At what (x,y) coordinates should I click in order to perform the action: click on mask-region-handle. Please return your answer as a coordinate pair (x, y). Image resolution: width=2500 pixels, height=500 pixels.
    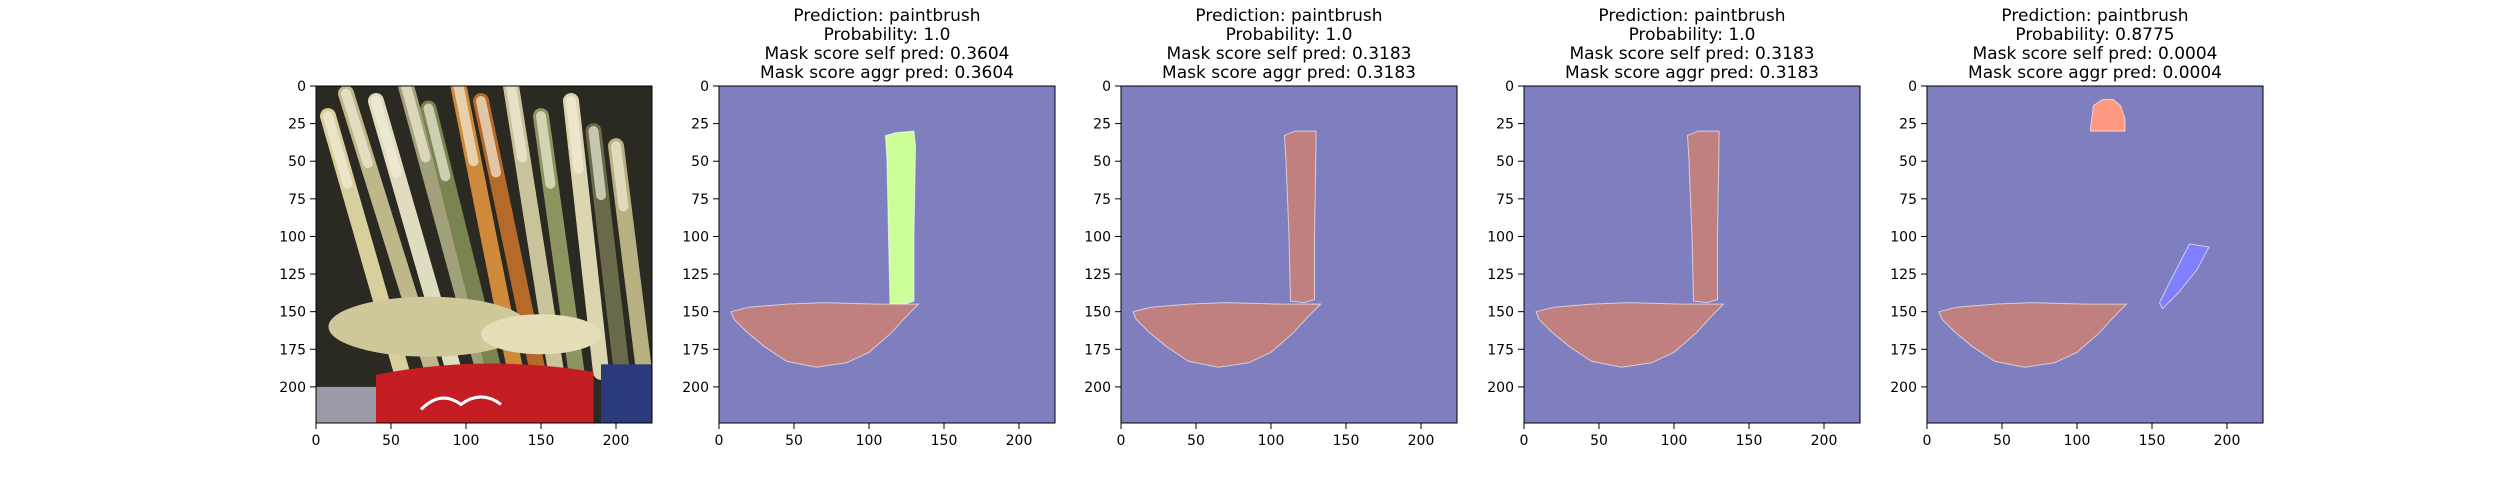
    Looking at the image, I should click on (1703, 217).